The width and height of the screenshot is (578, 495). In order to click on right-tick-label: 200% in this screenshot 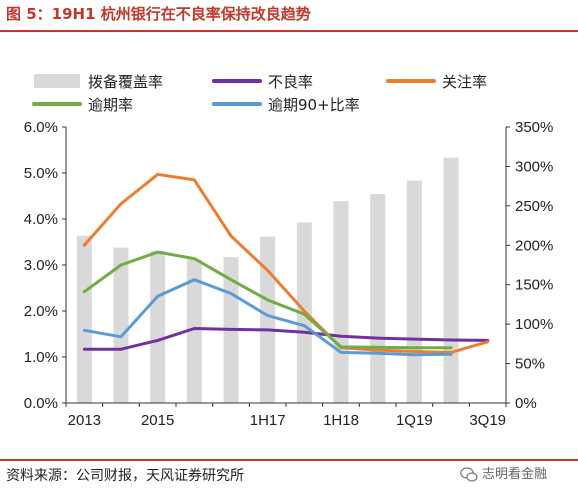, I will do `click(534, 245)`.